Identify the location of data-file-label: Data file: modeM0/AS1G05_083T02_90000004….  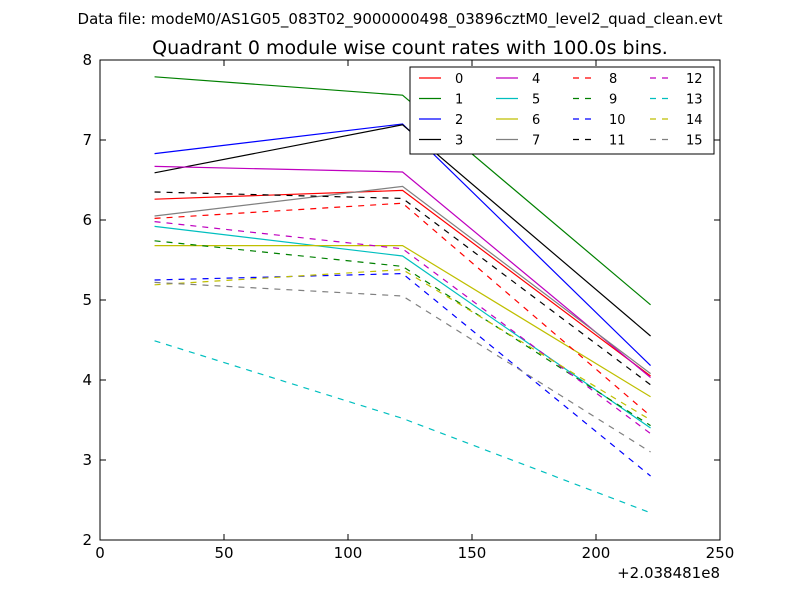
(400, 19).